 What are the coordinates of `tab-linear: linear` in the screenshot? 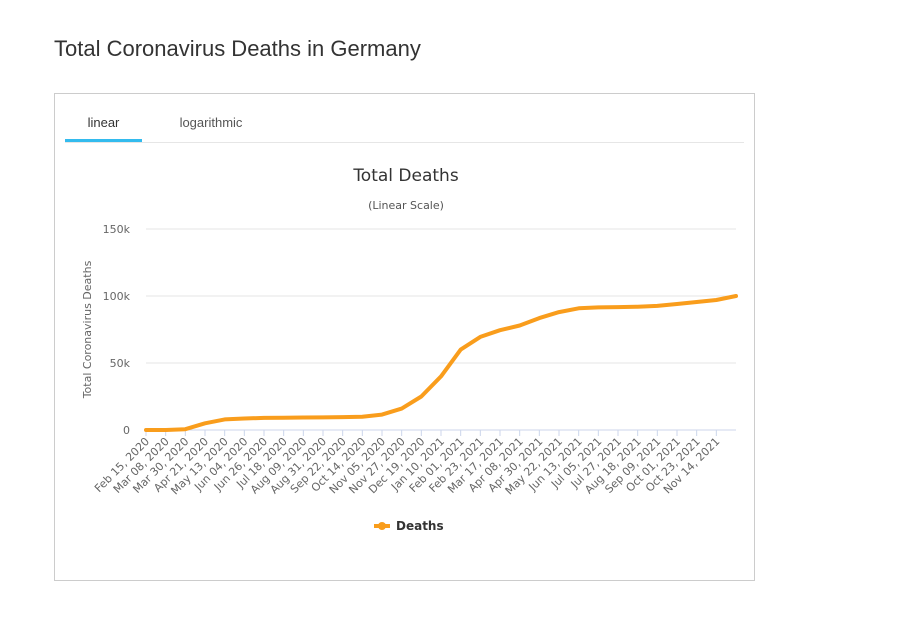 It's located at (103, 118).